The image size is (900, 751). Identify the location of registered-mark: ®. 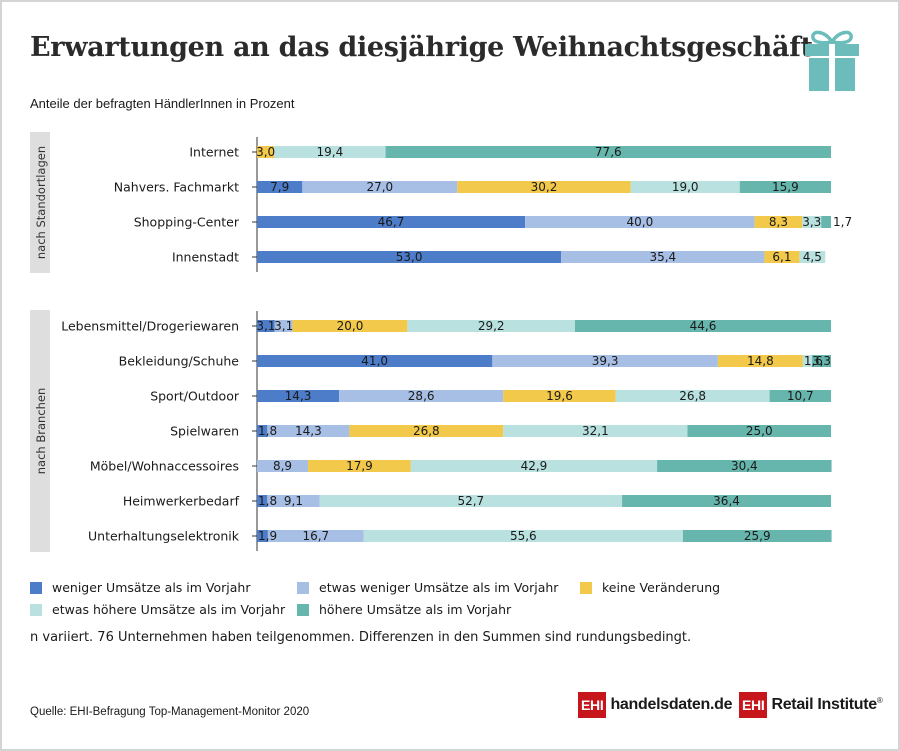
(879, 700).